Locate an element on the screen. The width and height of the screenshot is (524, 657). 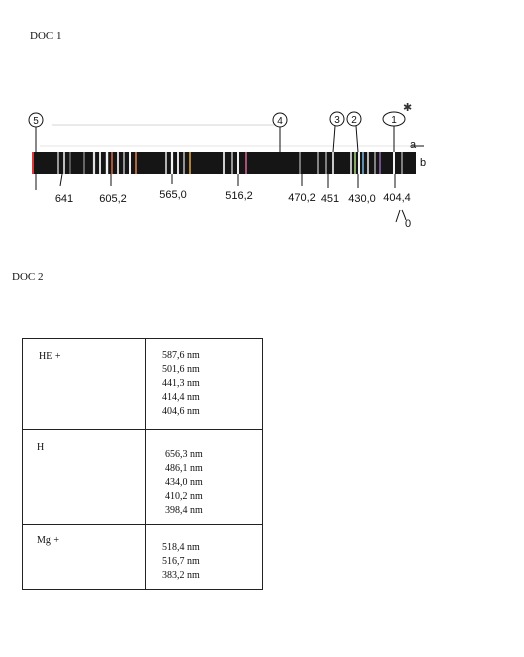
list-item: 656,3 nm is located at coordinates (184, 454).